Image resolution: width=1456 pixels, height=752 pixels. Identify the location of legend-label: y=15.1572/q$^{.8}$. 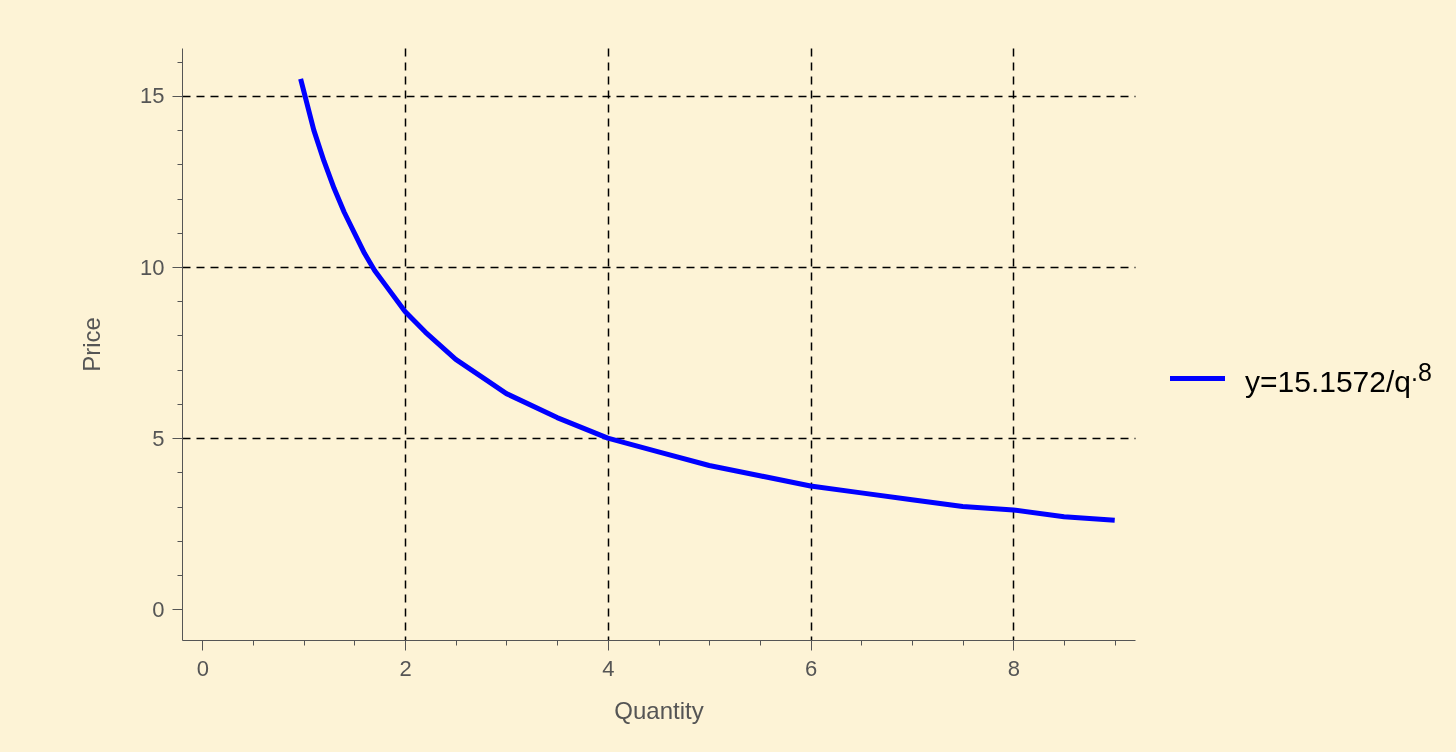
(1338, 378).